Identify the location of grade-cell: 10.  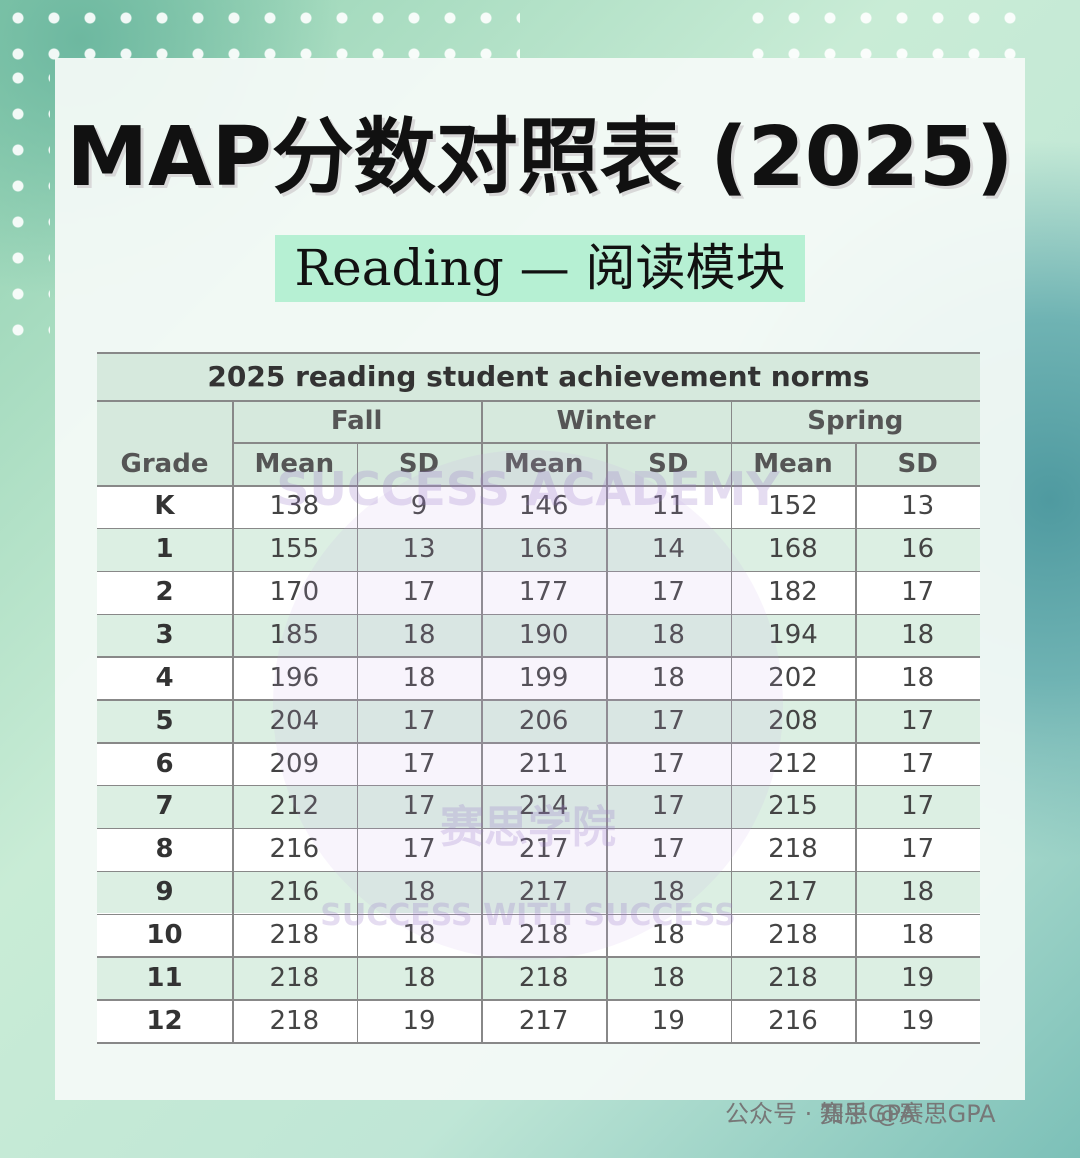
(164, 934).